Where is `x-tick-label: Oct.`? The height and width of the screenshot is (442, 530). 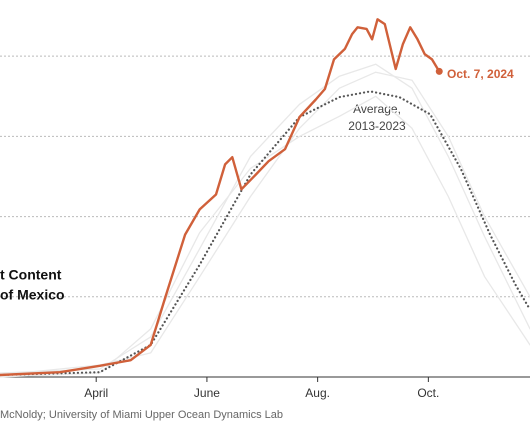
x-tick-label: Oct. is located at coordinates (428, 393).